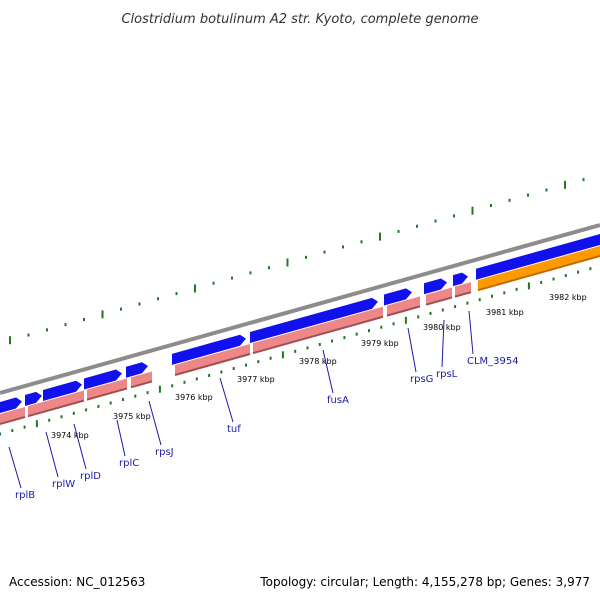  I want to click on gene-label-rpsg: rpsG, so click(421, 379).